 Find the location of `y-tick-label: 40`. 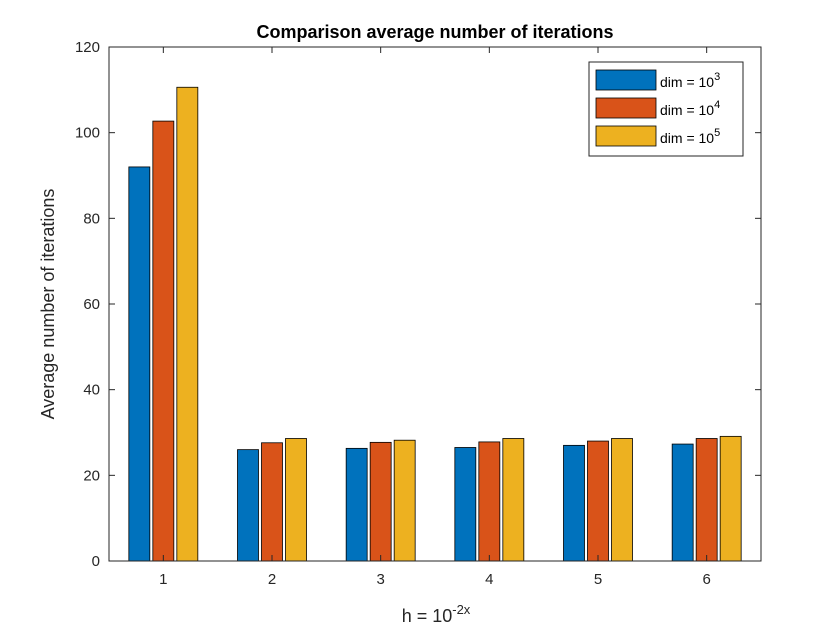

y-tick-label: 40 is located at coordinates (91, 390).